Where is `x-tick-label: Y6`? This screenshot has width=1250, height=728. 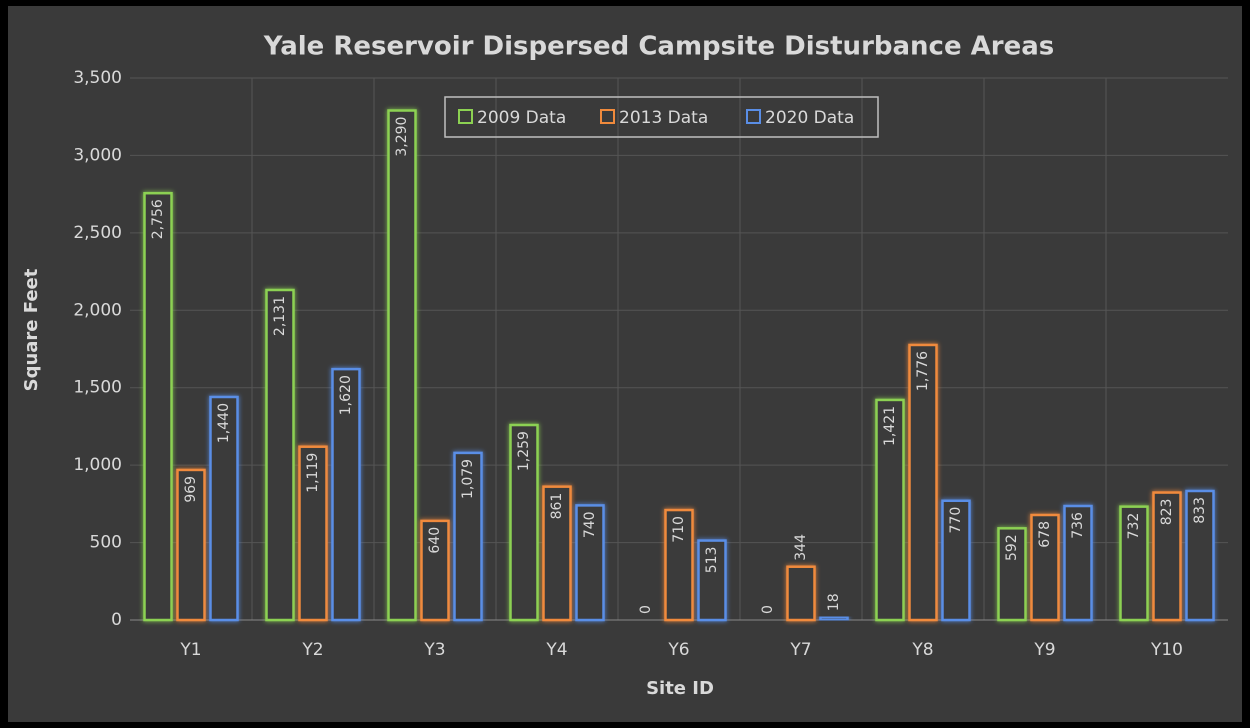 x-tick-label: Y6 is located at coordinates (678, 650).